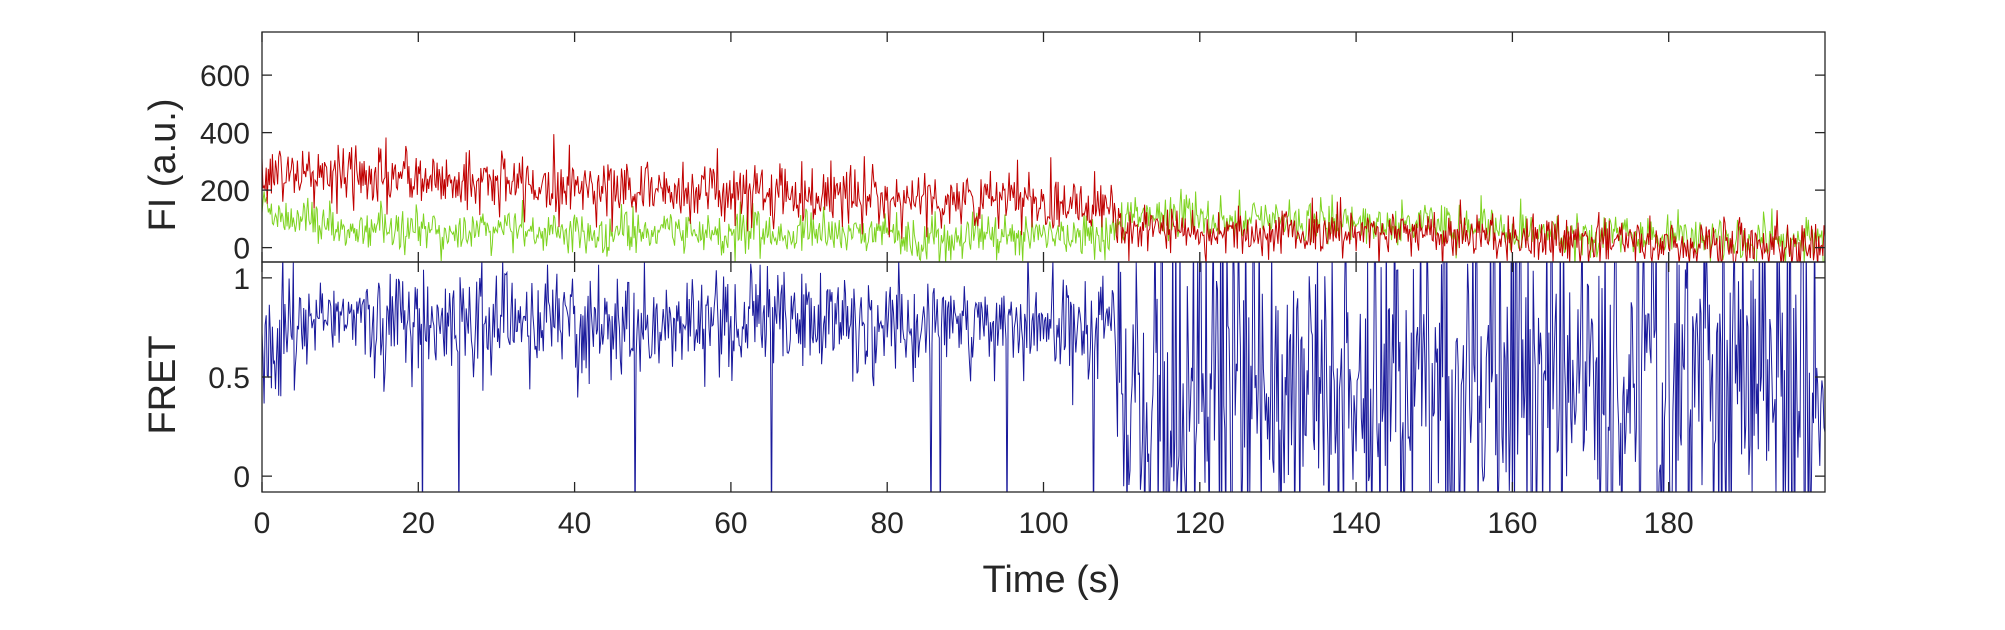  Describe the element at coordinates (1052, 580) in the screenshot. I see `x-axis-label: Time (s)` at that location.